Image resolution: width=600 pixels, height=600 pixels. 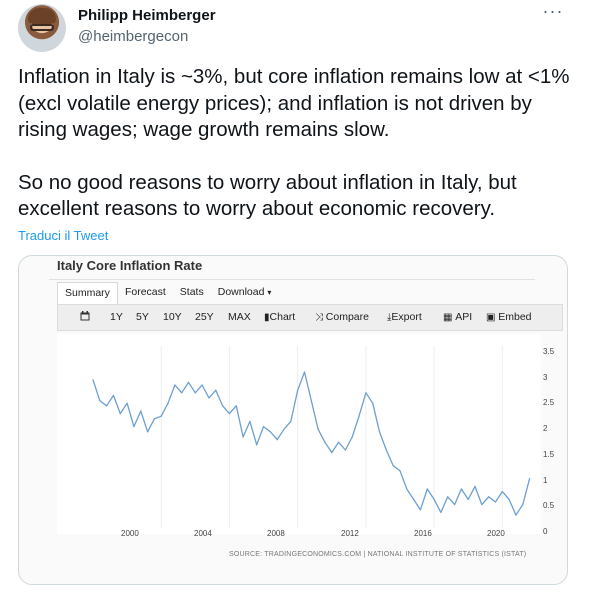 What do you see at coordinates (267, 317) in the screenshot?
I see `bar-chart-icon: ▮` at bounding box center [267, 317].